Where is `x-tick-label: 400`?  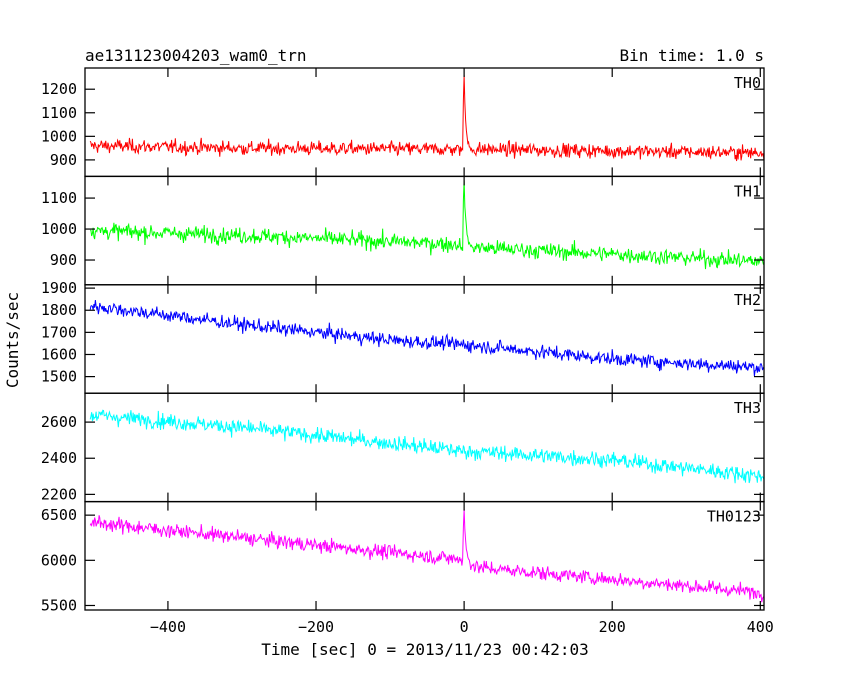 x-tick-label: 400 is located at coordinates (760, 627).